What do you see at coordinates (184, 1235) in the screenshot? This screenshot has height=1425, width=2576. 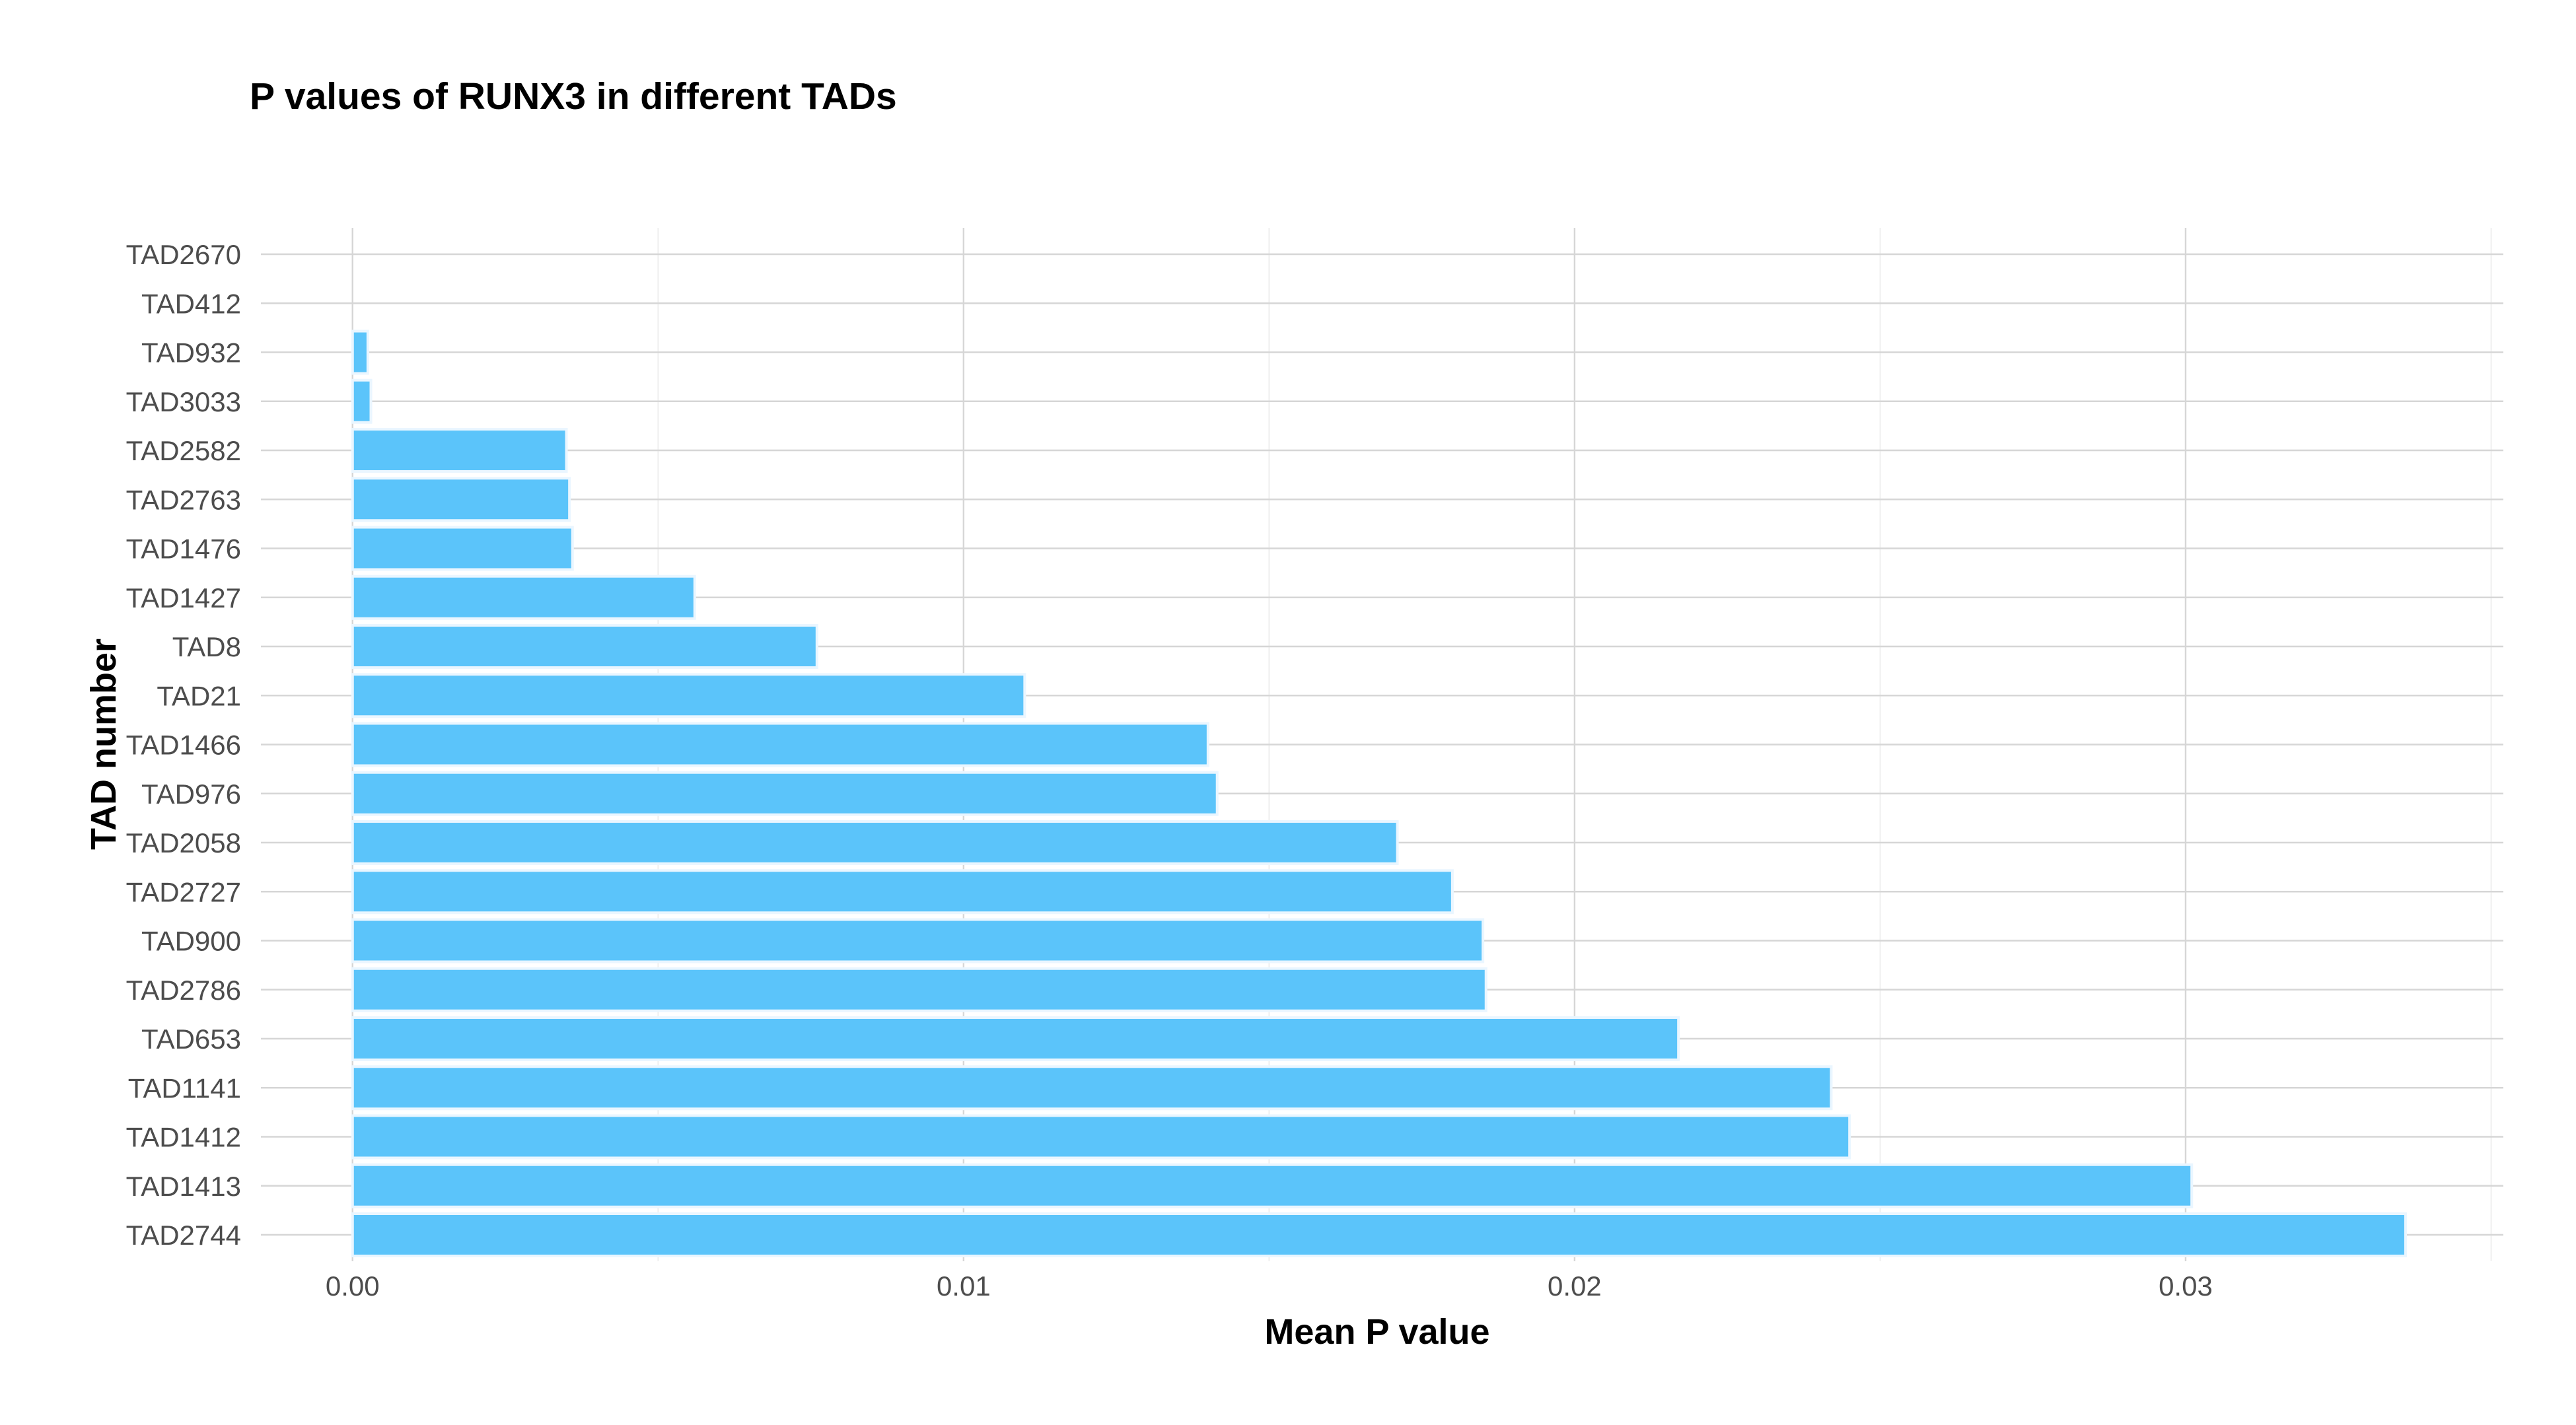 I see `y-tick-label: TAD2744` at bounding box center [184, 1235].